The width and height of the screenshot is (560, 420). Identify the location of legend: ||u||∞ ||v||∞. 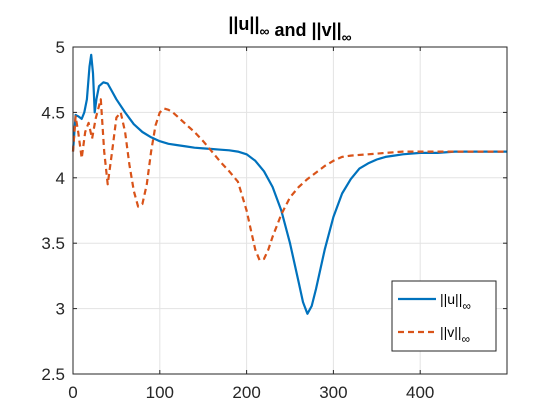
(444, 316).